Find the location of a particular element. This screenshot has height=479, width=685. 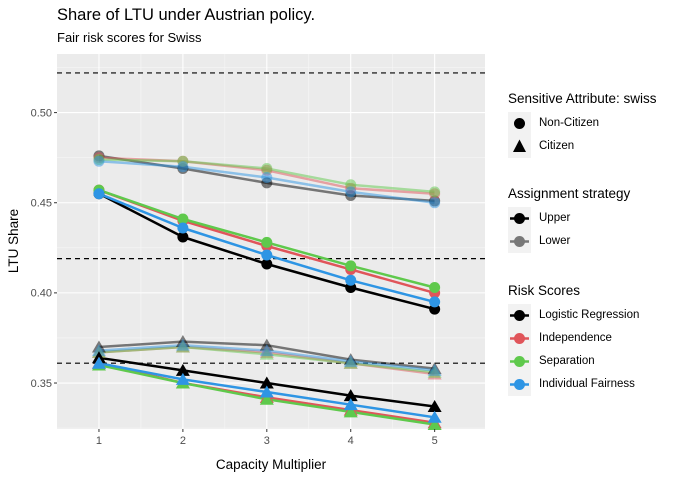

legend-item-independence: Independence is located at coordinates (560, 338).